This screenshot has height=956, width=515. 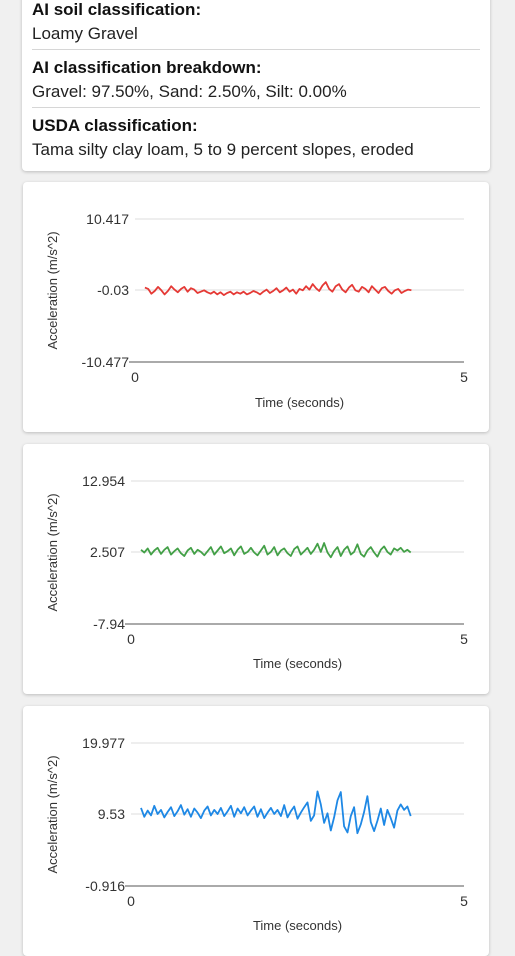 What do you see at coordinates (105, 886) in the screenshot?
I see `y-tick-label: -0.916` at bounding box center [105, 886].